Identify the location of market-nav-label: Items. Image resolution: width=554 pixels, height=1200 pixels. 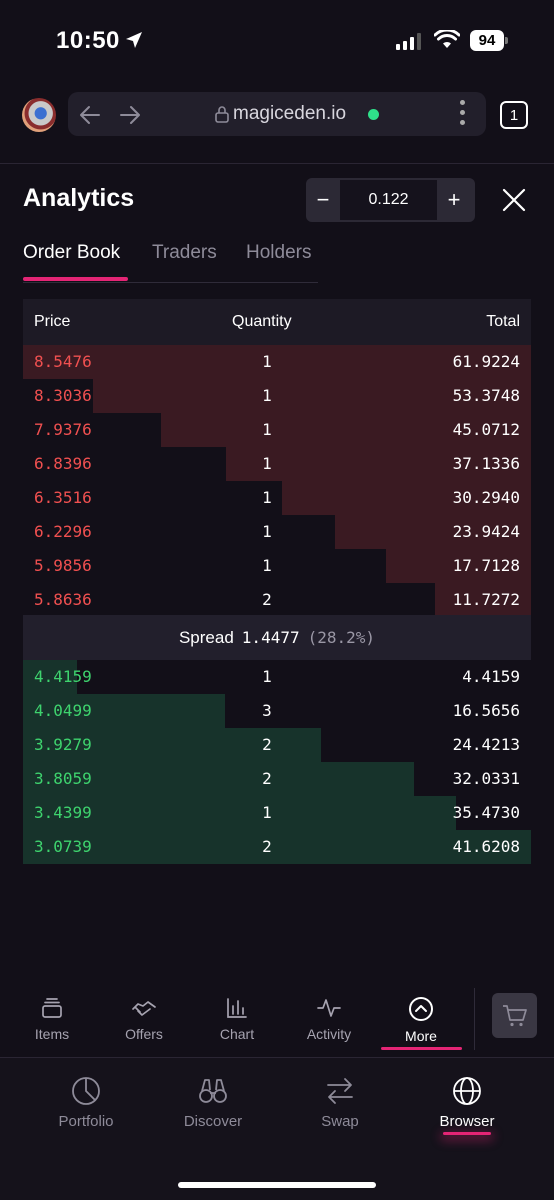
(52, 1034).